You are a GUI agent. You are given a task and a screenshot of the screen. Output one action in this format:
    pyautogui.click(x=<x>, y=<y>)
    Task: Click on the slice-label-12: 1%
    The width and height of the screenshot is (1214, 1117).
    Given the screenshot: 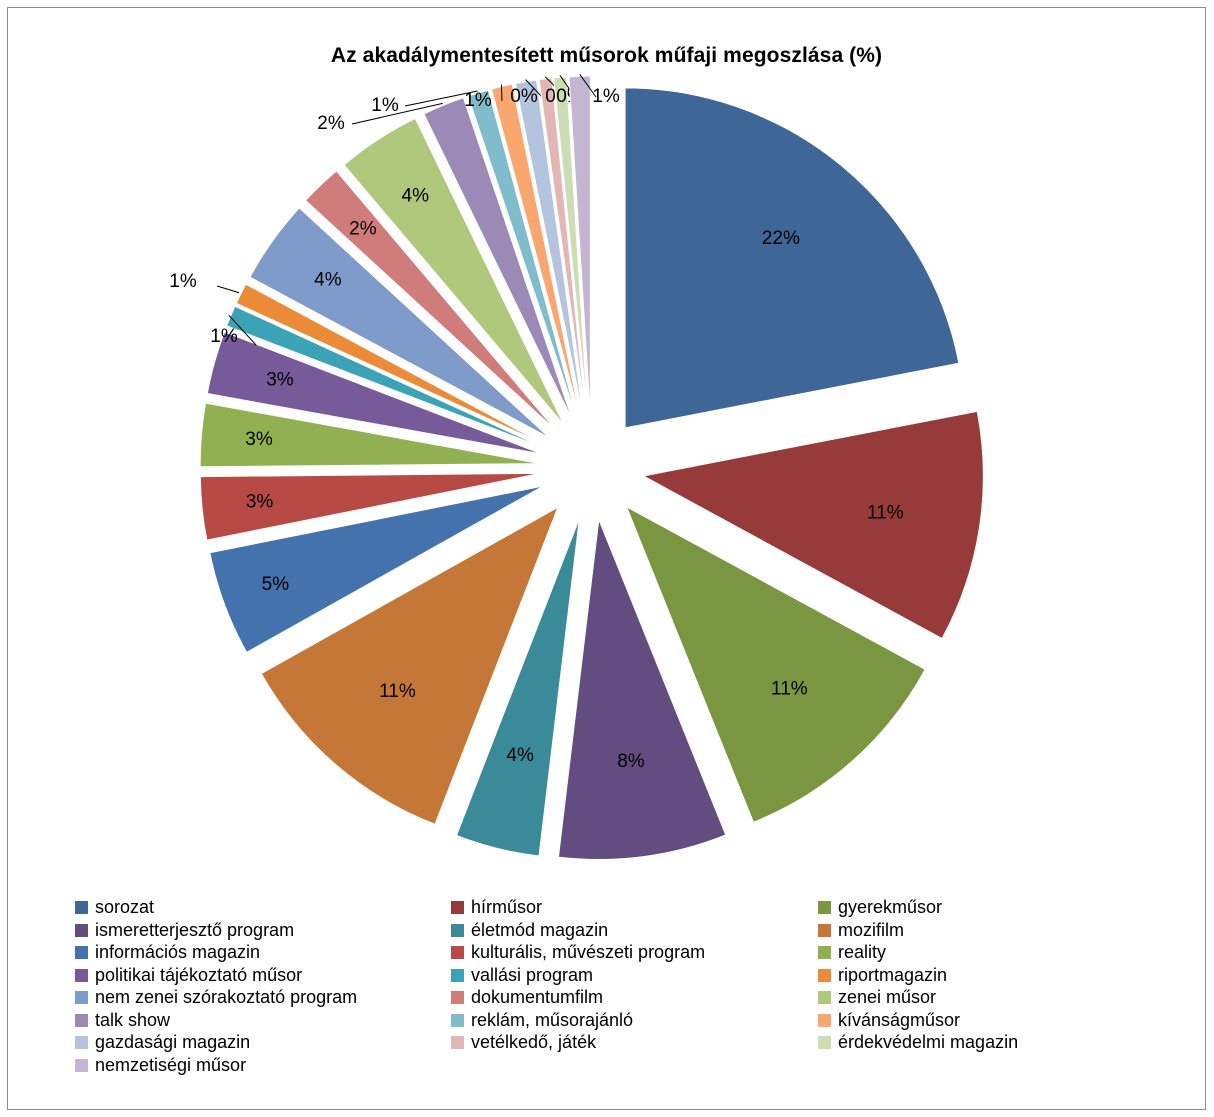 What is the action you would take?
    pyautogui.click(x=183, y=281)
    